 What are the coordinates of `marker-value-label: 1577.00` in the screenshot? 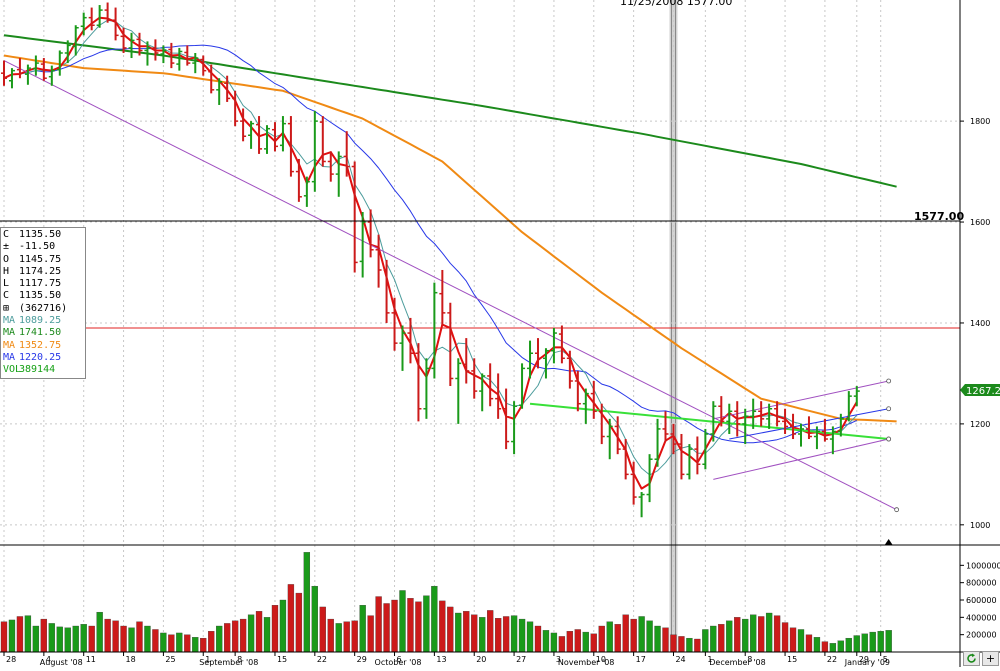 It's located at (939, 216).